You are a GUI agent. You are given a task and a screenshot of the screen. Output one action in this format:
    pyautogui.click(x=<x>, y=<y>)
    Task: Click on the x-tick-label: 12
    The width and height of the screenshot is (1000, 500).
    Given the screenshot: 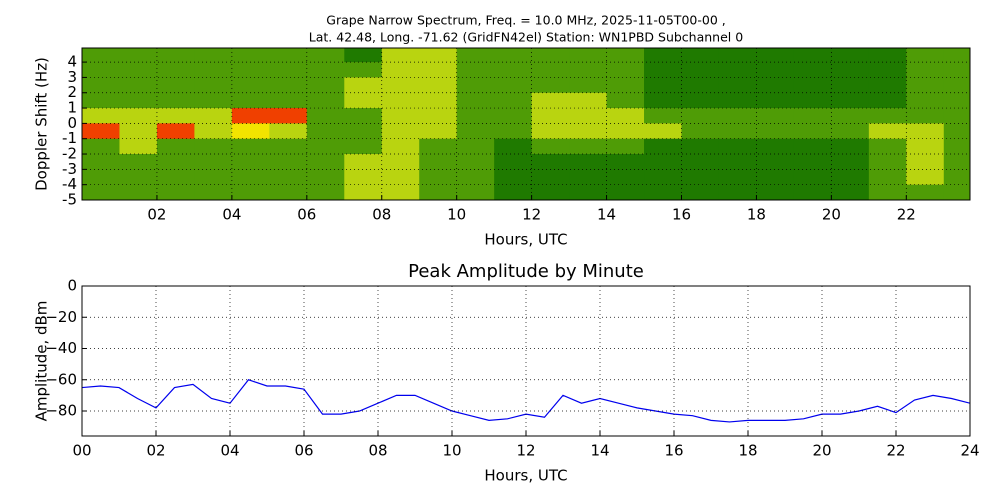 What is the action you would take?
    pyautogui.click(x=531, y=215)
    